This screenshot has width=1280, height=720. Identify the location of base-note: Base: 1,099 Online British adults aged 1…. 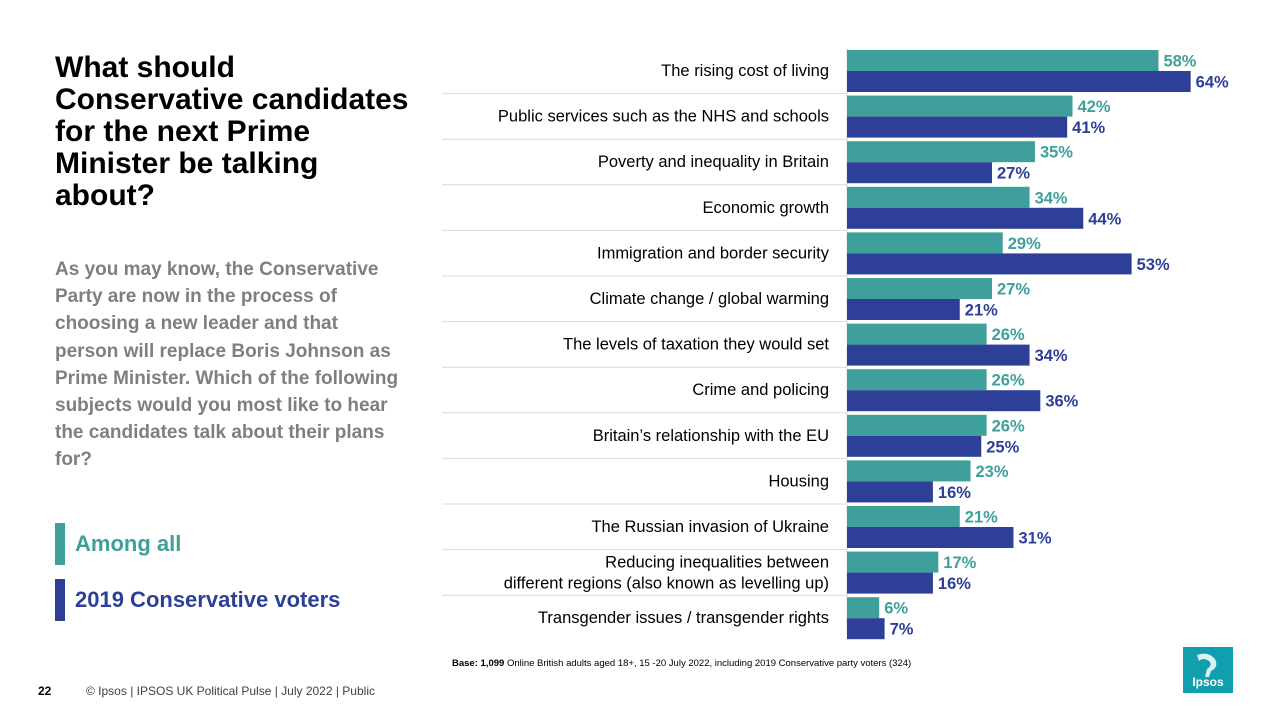
(681, 663).